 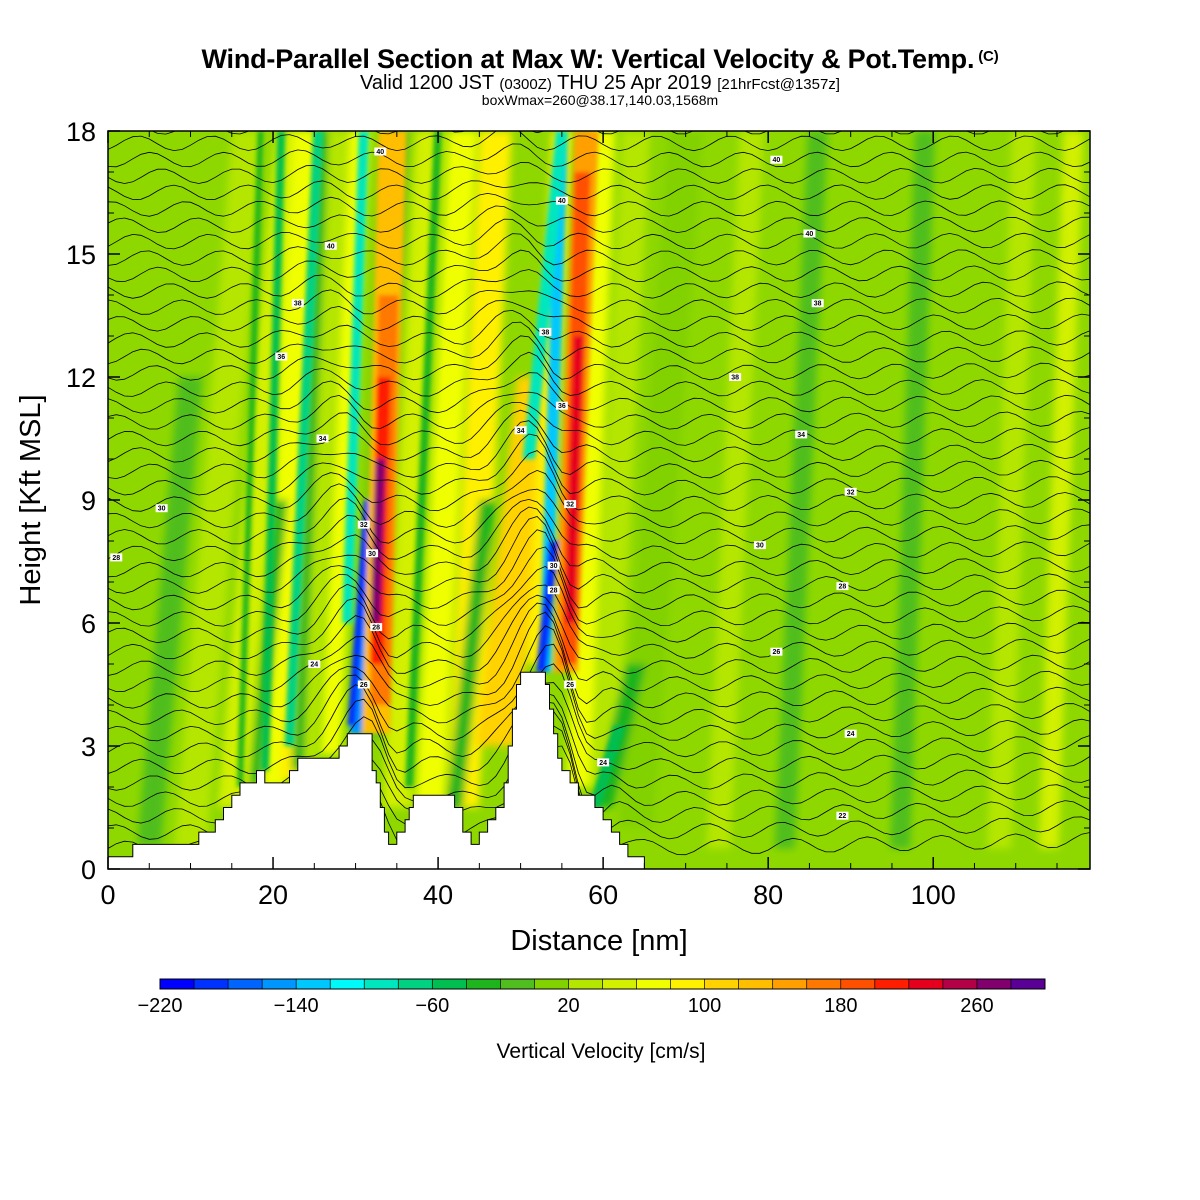 What do you see at coordinates (601, 1051) in the screenshot?
I see `colorbar-label: Vertical Velocity [cm/s]` at bounding box center [601, 1051].